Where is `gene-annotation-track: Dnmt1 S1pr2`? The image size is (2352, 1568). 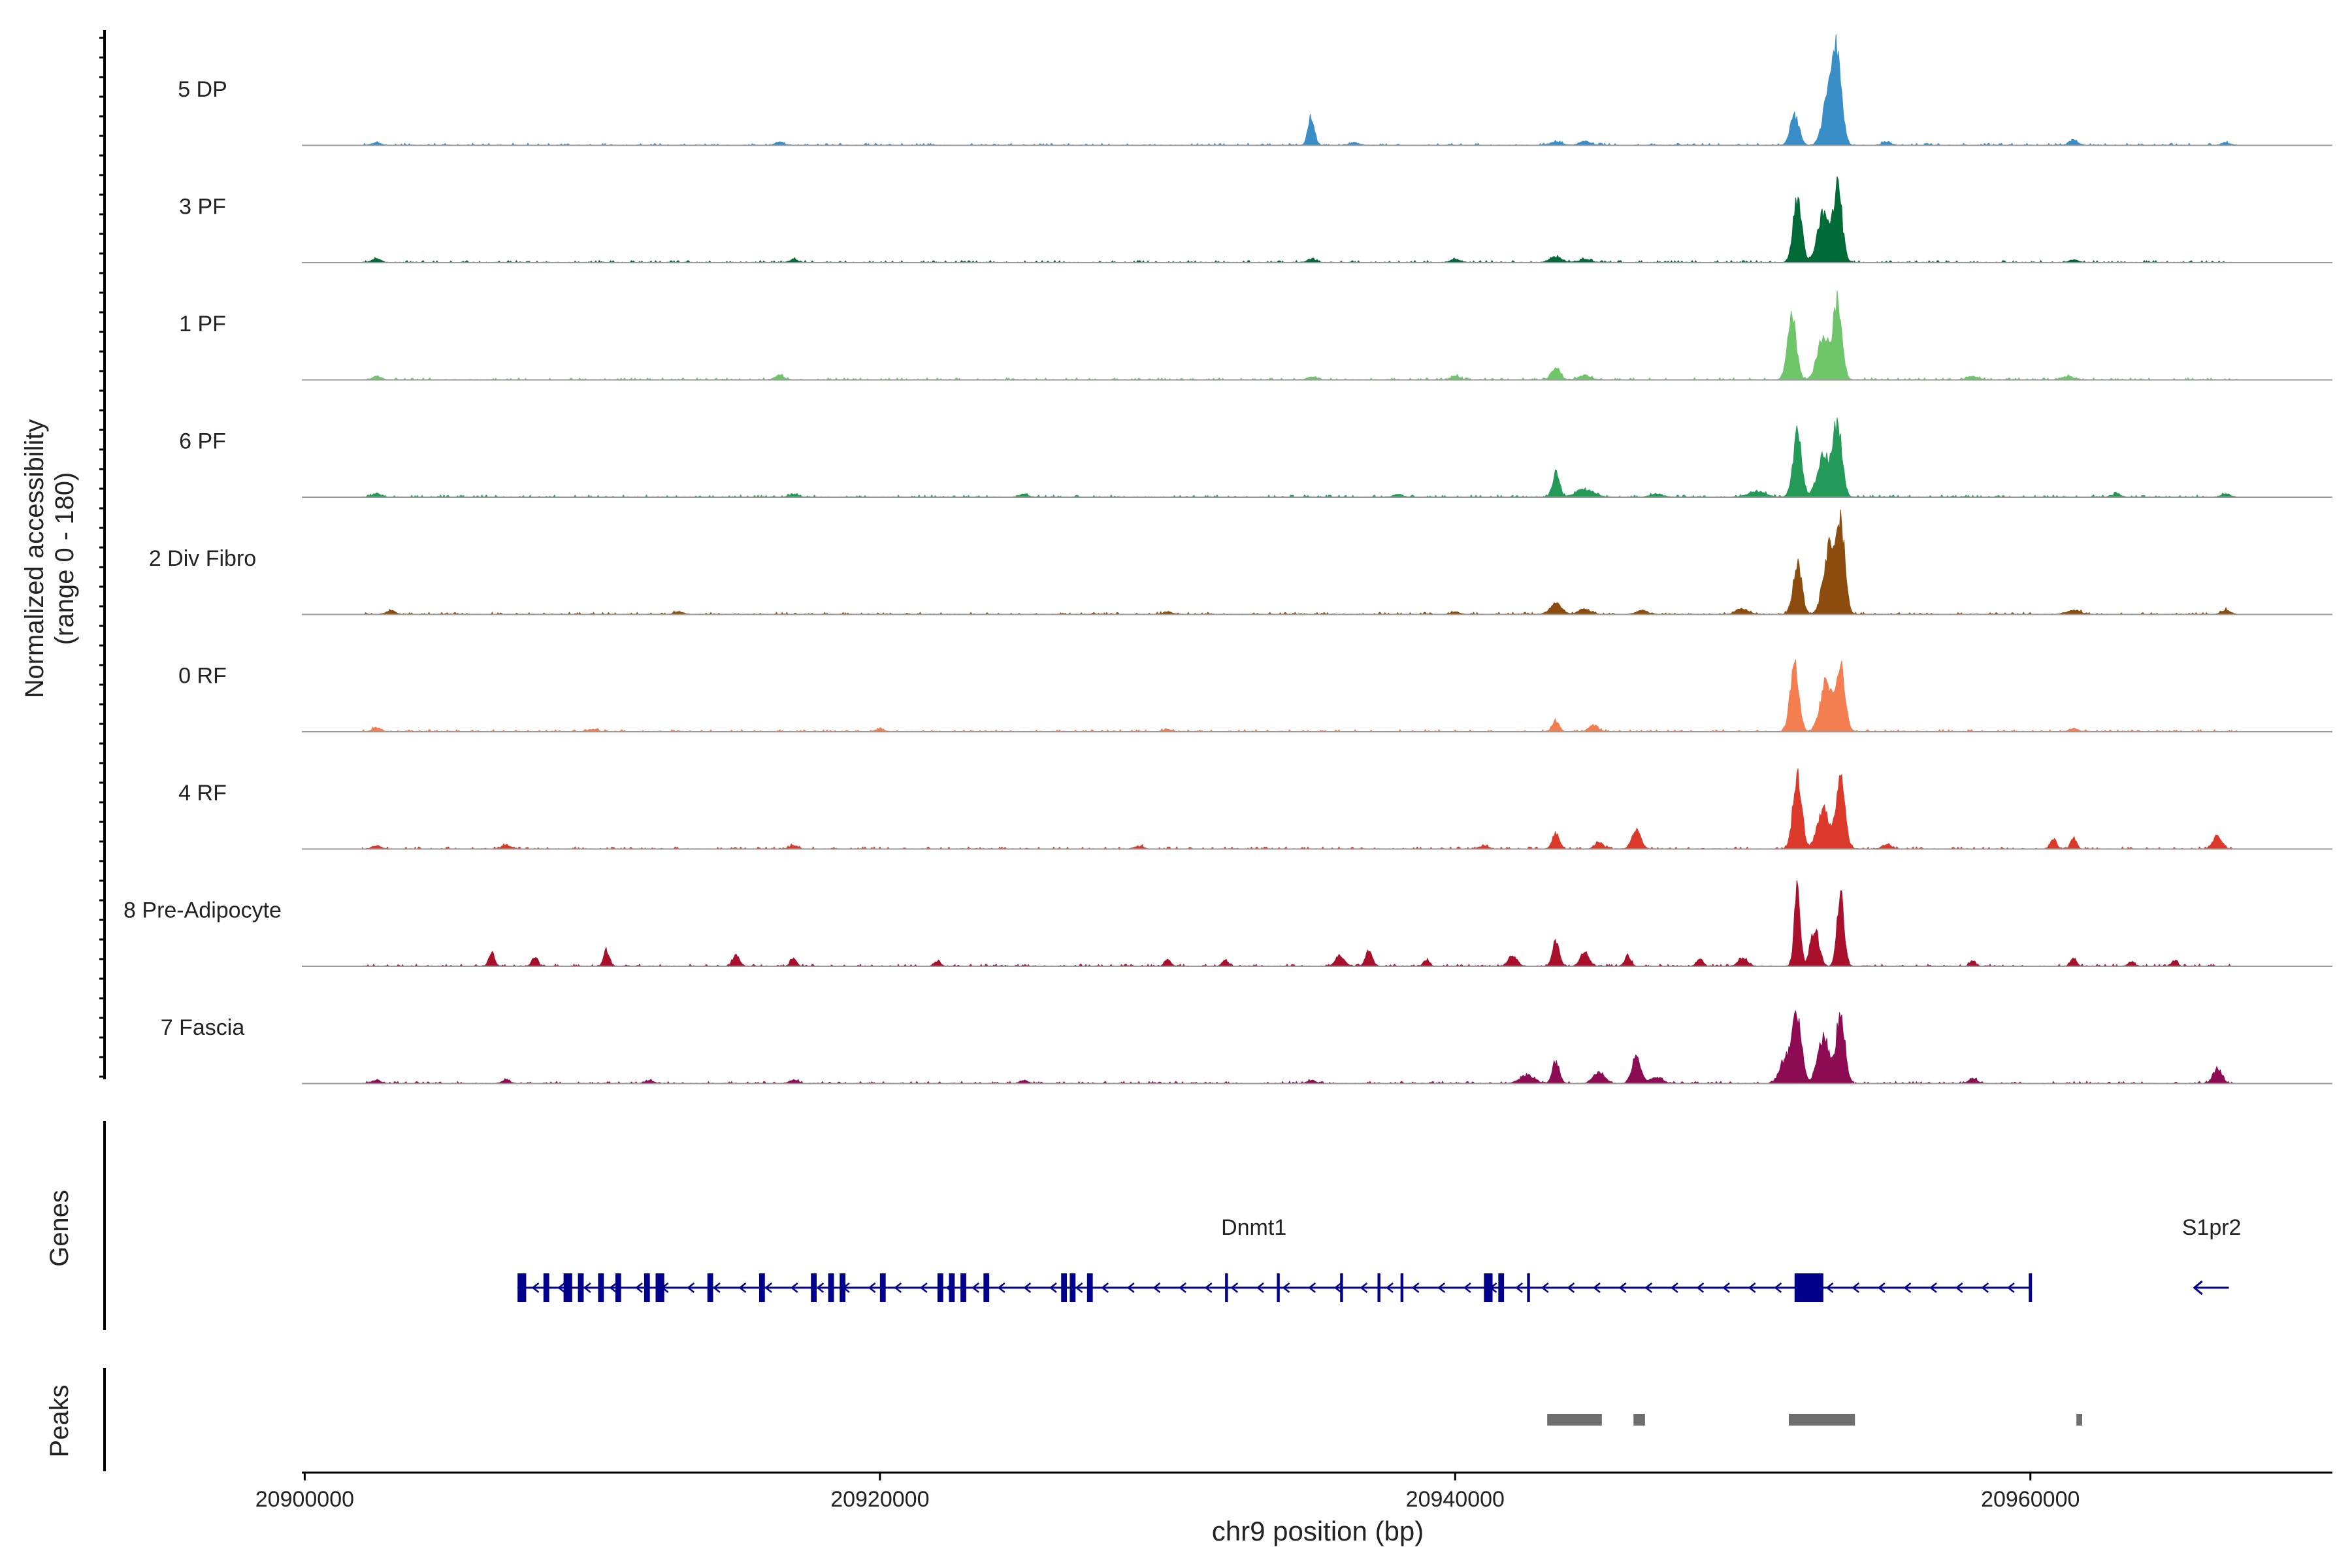
gene-annotation-track: Dnmt1 S1pr2 is located at coordinates (1379, 1258).